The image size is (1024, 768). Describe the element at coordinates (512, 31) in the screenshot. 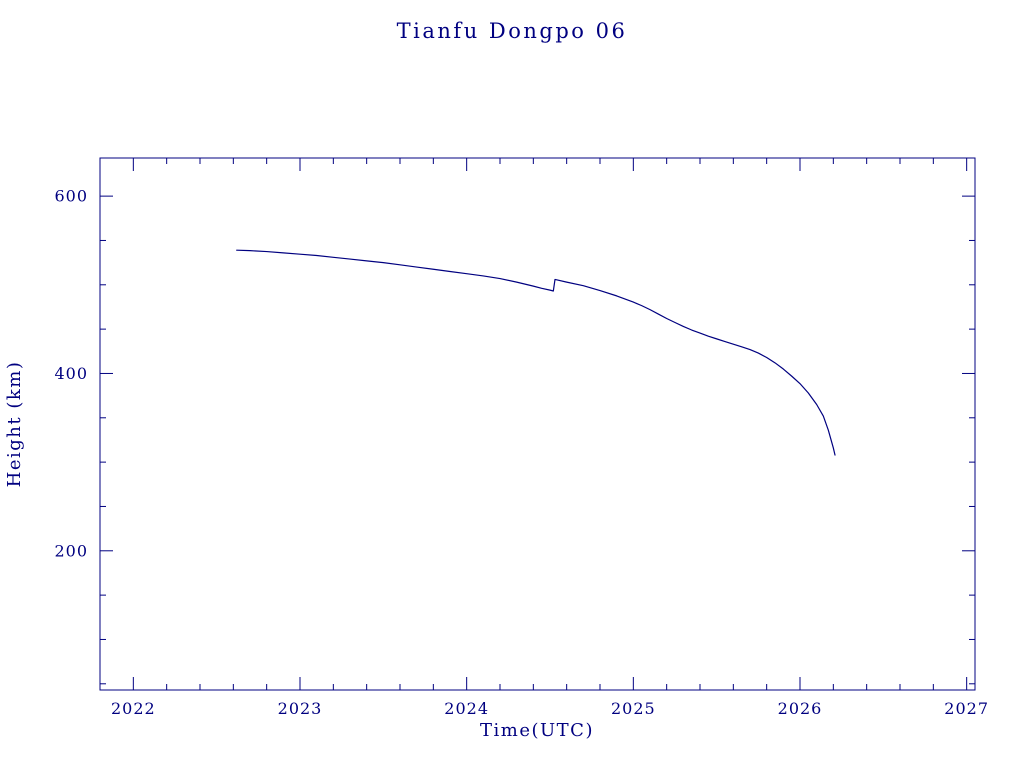

I see `chart-title: Tianfu Dongpo 06` at that location.